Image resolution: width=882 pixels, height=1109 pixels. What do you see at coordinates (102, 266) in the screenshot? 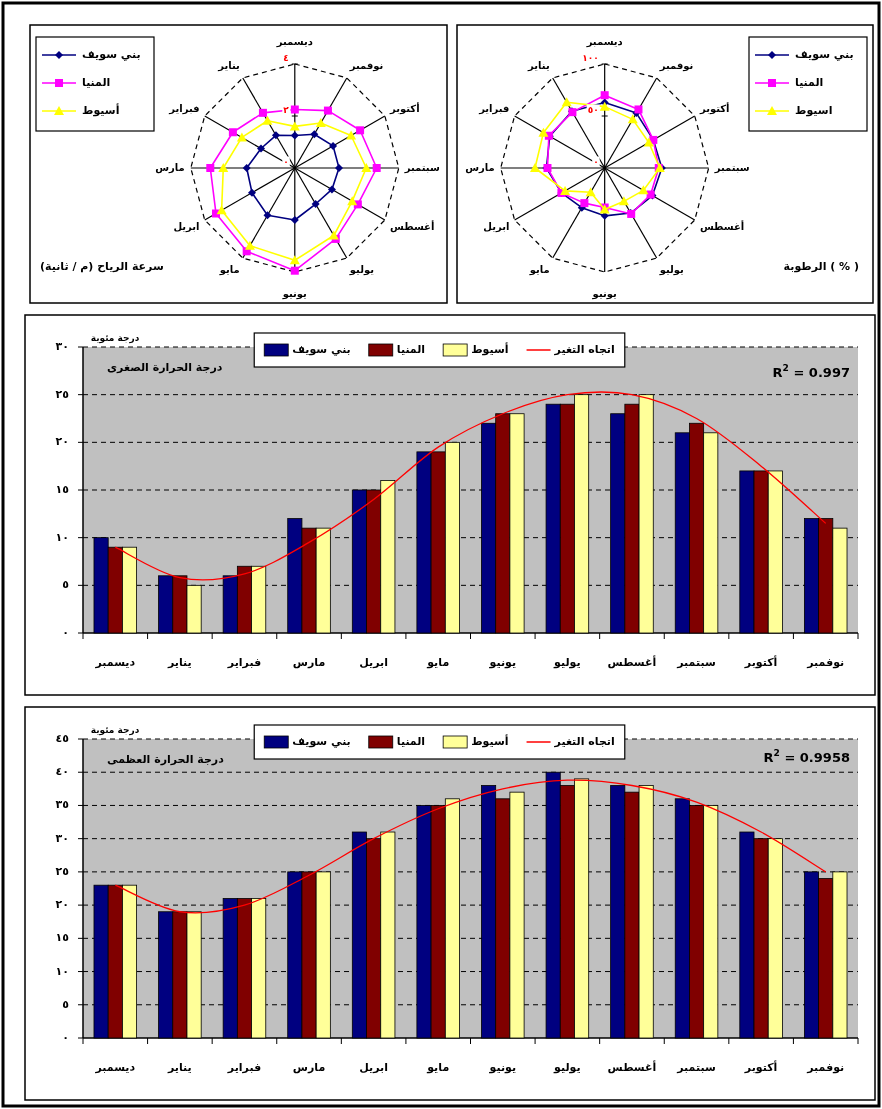
I see `text: سرعة الرياح (م / ثانية)` at bounding box center [102, 266].